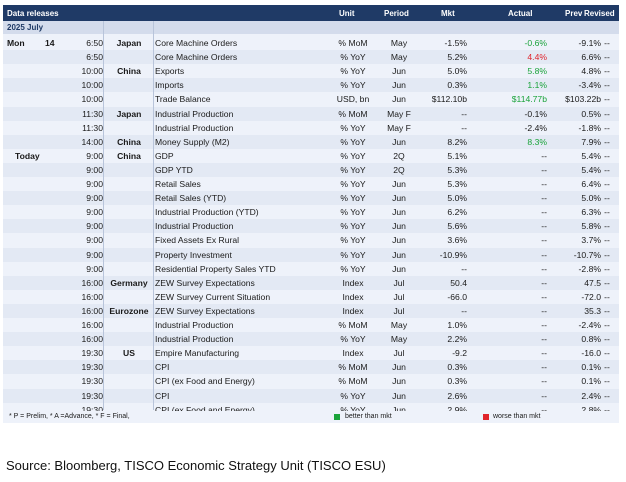 Image resolution: width=626 pixels, height=482 pixels. Describe the element at coordinates (459, 353) in the screenshot. I see `row-mkt: -9.2` at that location.